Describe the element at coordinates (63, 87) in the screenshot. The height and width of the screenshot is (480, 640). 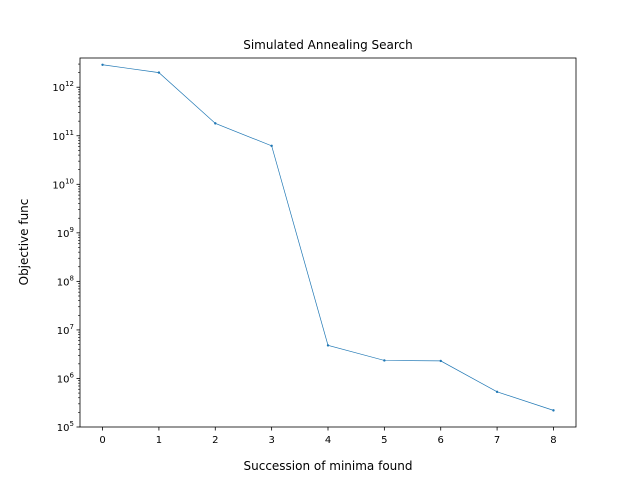
I see `y-tick-label: 10¹²` at that location.